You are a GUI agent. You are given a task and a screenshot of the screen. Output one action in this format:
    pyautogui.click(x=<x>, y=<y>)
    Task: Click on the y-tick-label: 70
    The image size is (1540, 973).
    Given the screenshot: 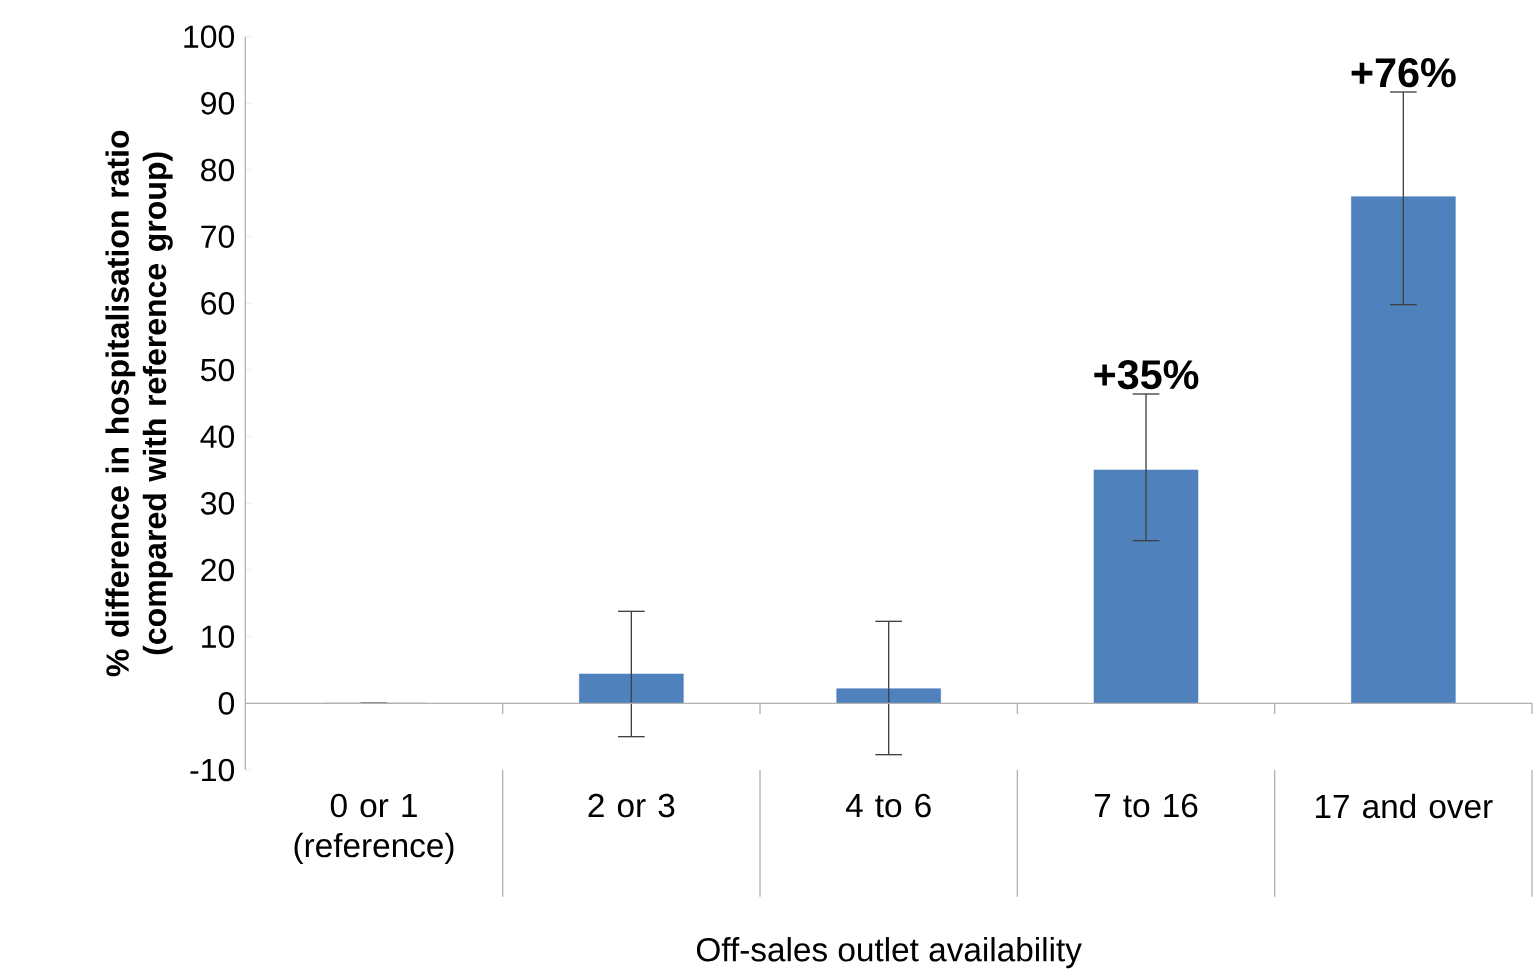 What is the action you would take?
    pyautogui.click(x=218, y=237)
    